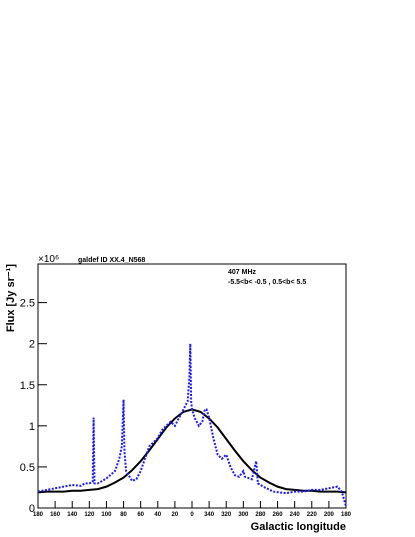 This screenshot has width=415, height=537. Describe the element at coordinates (295, 515) in the screenshot. I see `x-tick-label: 240` at that location.